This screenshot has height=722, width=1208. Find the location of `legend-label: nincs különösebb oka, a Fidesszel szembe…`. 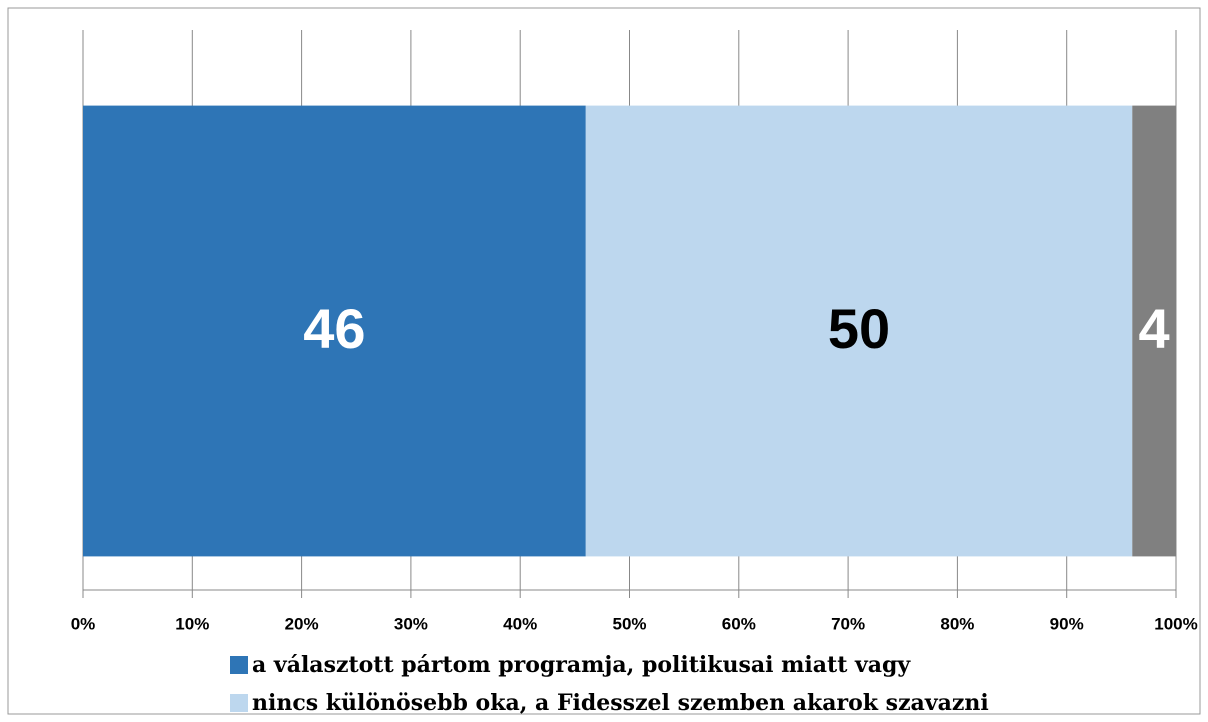

legend-label: nincs különösebb oka, a Fidesszel szembe… is located at coordinates (620, 703).